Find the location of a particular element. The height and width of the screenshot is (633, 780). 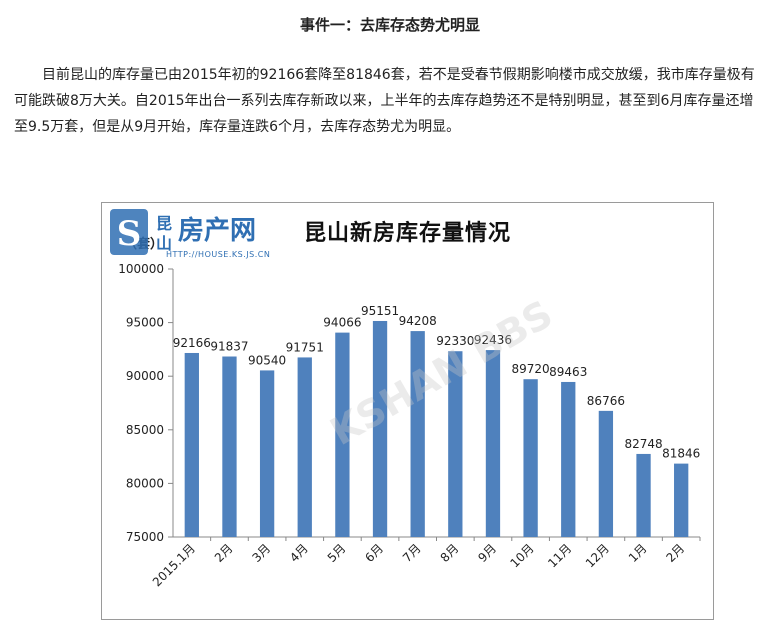

article-heading: 事件一：去库存态势尤明显 is located at coordinates (389, 25).